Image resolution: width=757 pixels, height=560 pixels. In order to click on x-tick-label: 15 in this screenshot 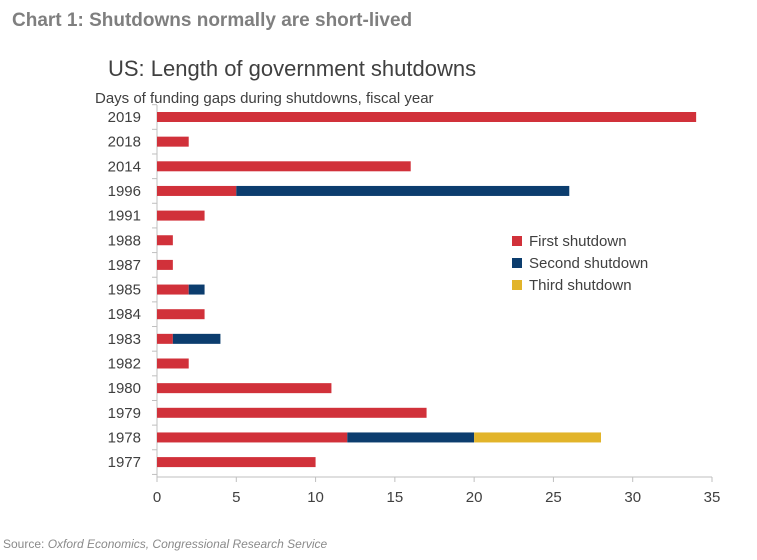, I will do `click(395, 497)`.